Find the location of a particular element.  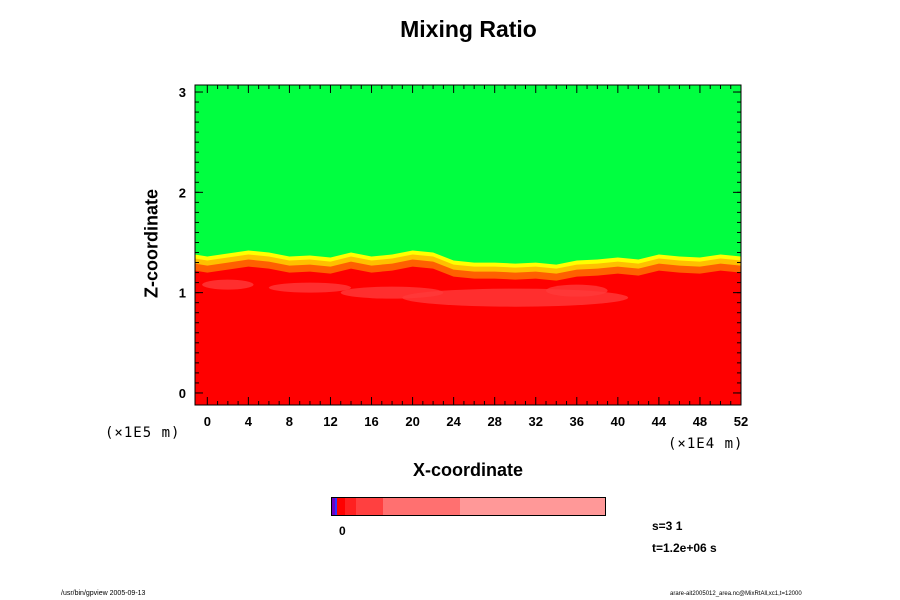

x-tick-label: 28 is located at coordinates (494, 421).